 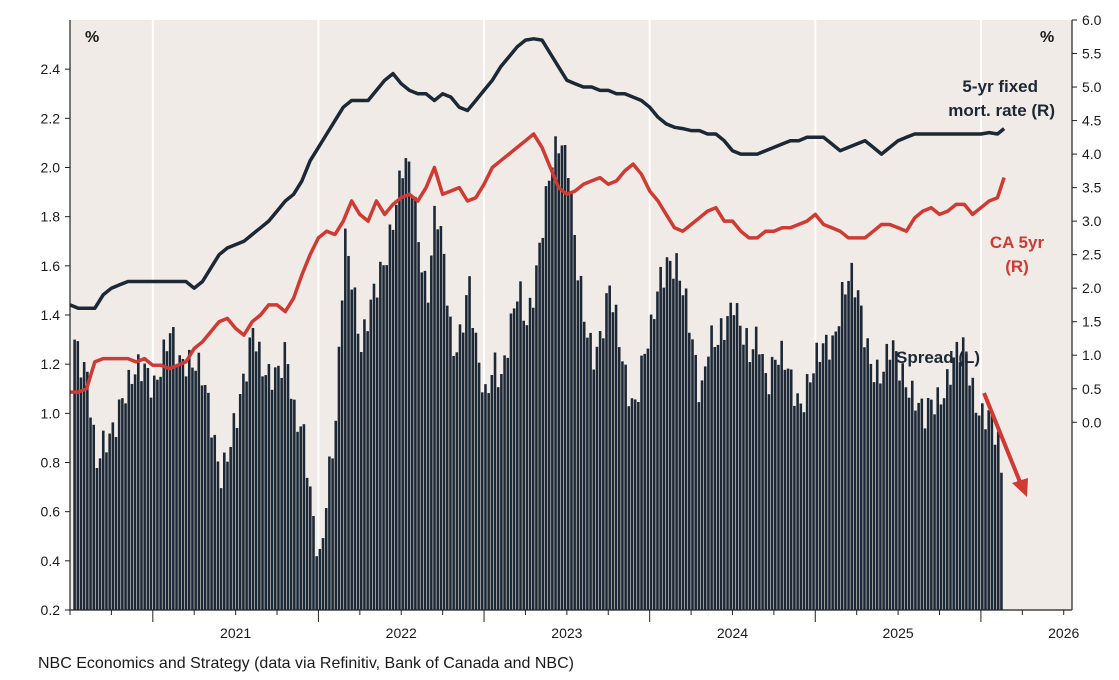 I want to click on mortgage-rate-label-line2: mort. rate (R), so click(x=1001, y=110).